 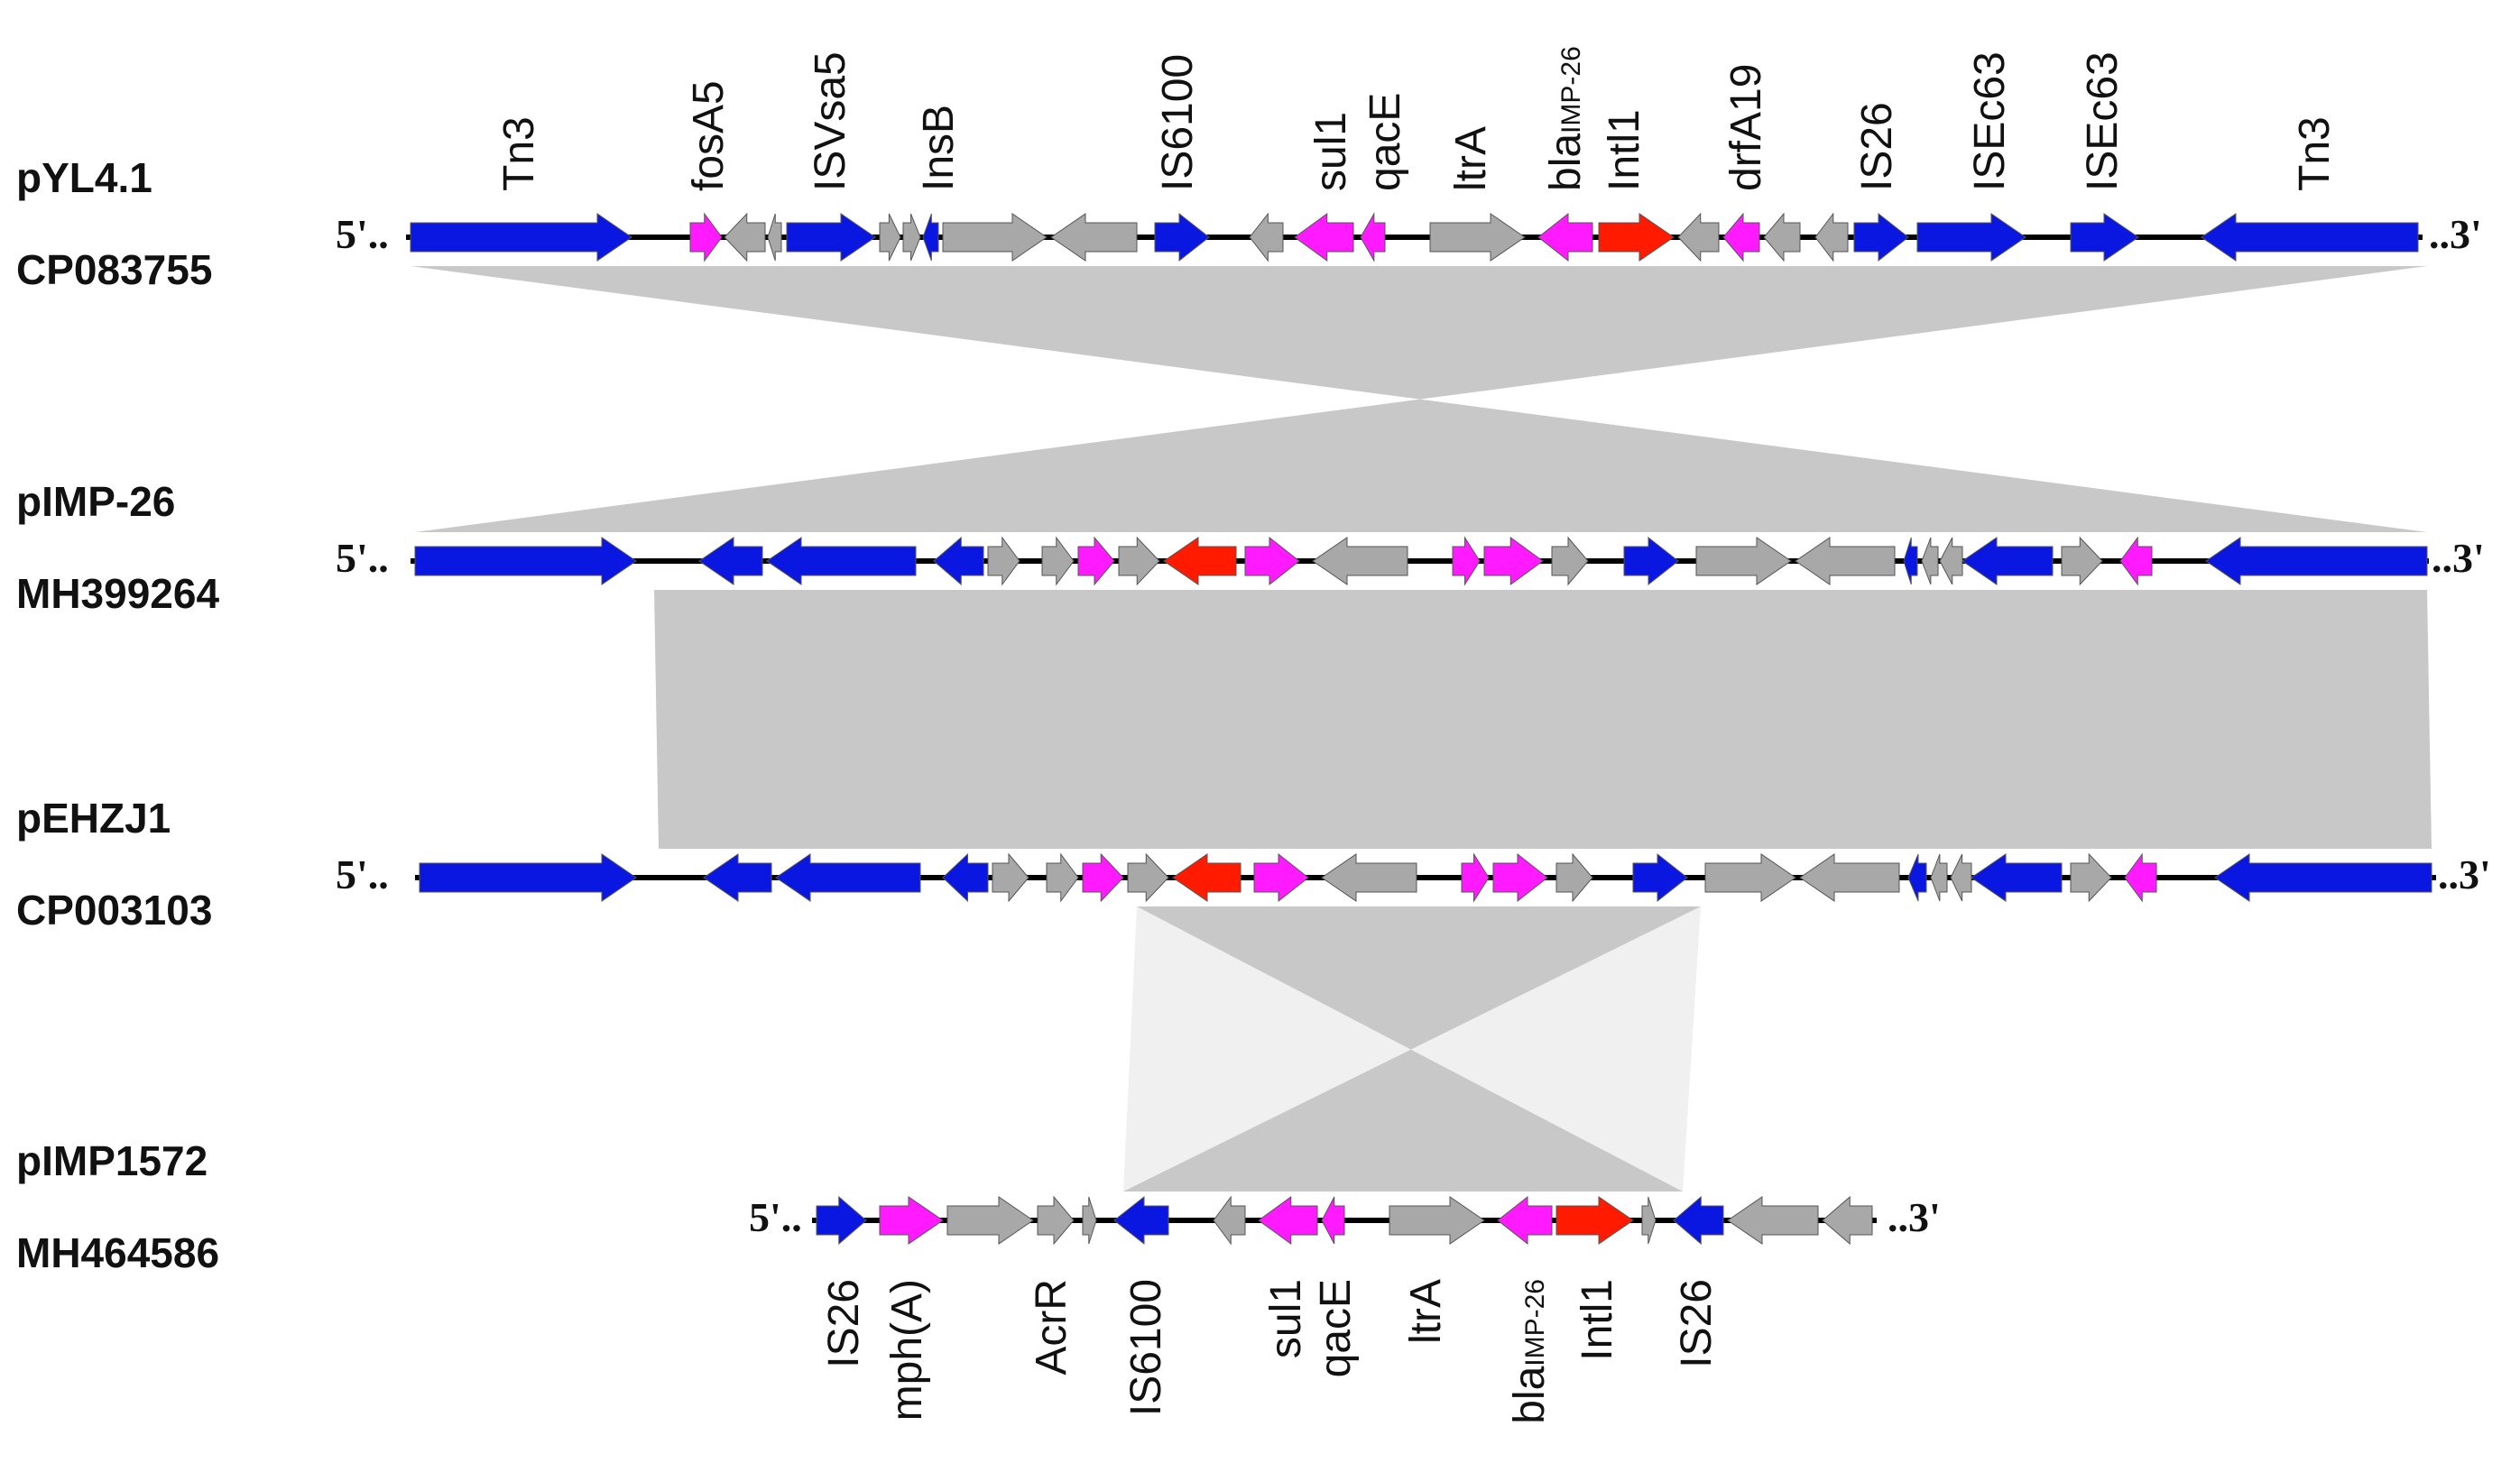 What do you see at coordinates (1746, 127) in the screenshot?
I see `gene-label: drfA19` at bounding box center [1746, 127].